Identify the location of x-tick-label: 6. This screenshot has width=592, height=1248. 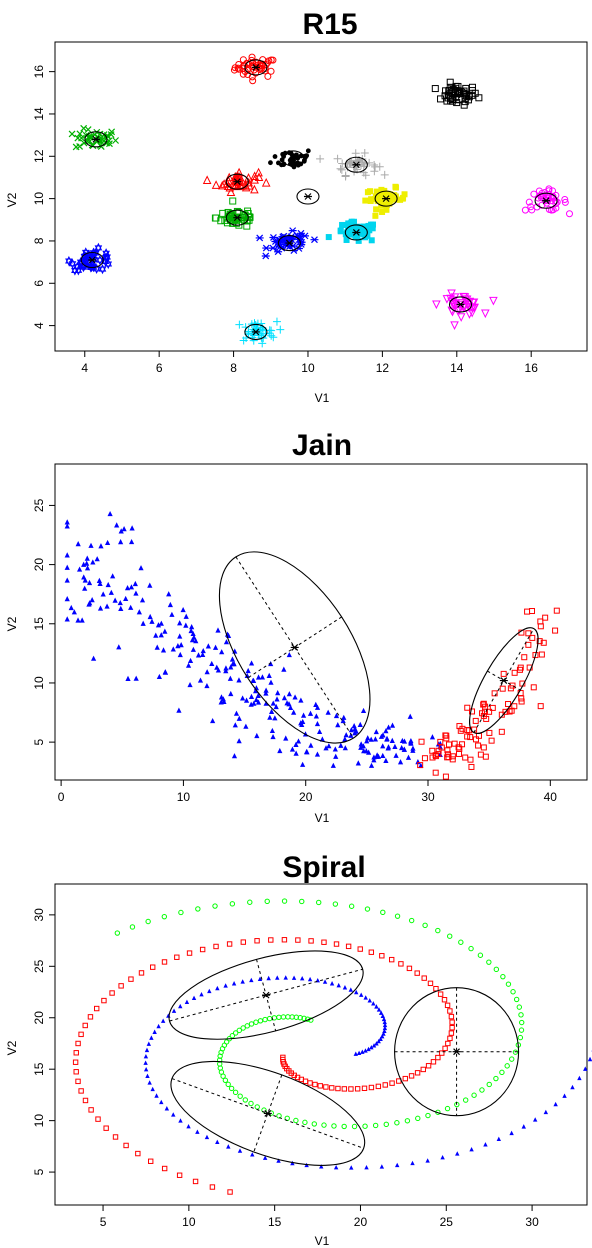
(159, 368).